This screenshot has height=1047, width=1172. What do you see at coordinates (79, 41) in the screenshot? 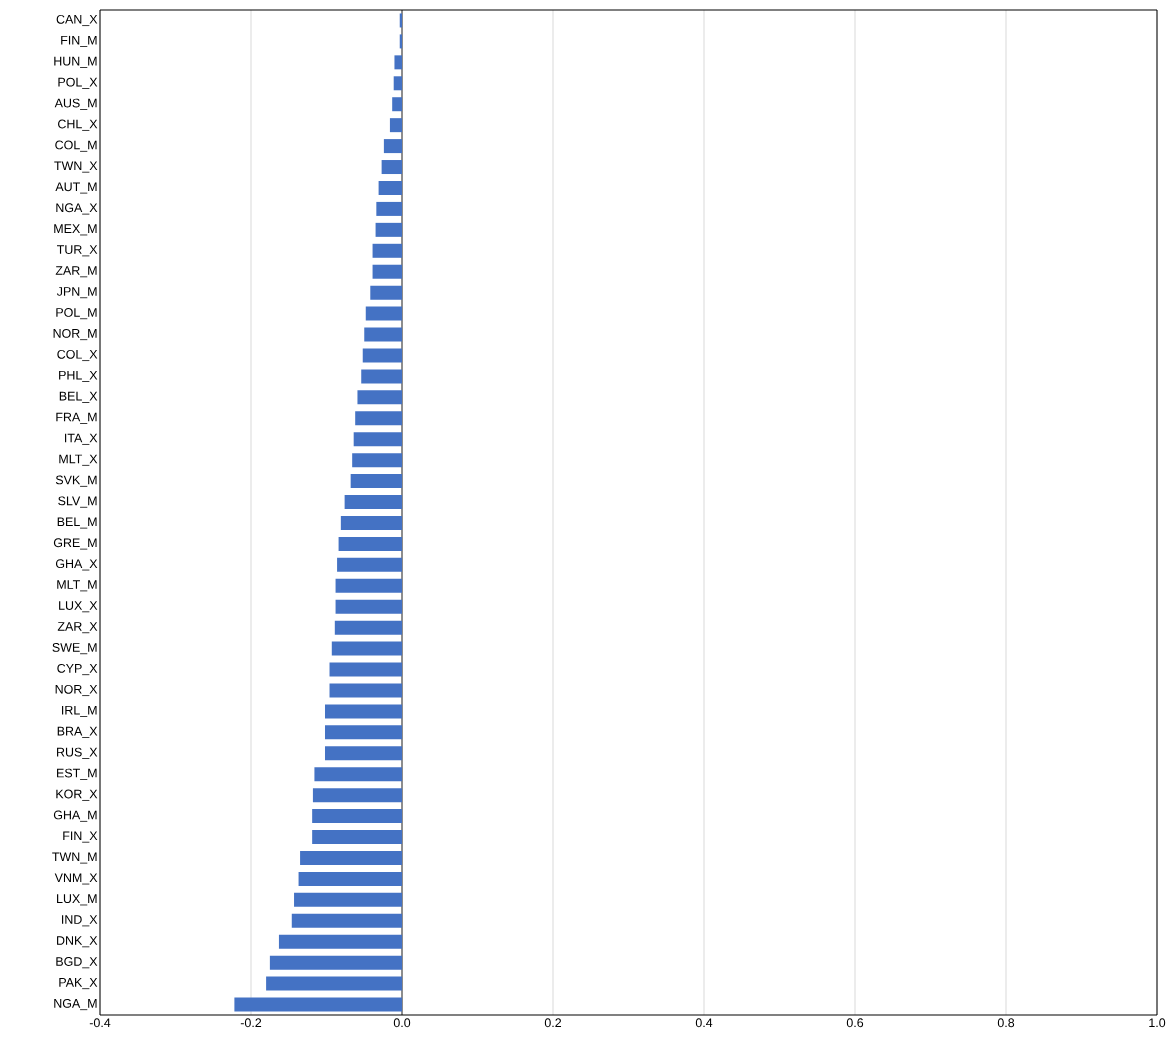
I see `y-tick-label: FIN_M` at bounding box center [79, 41].